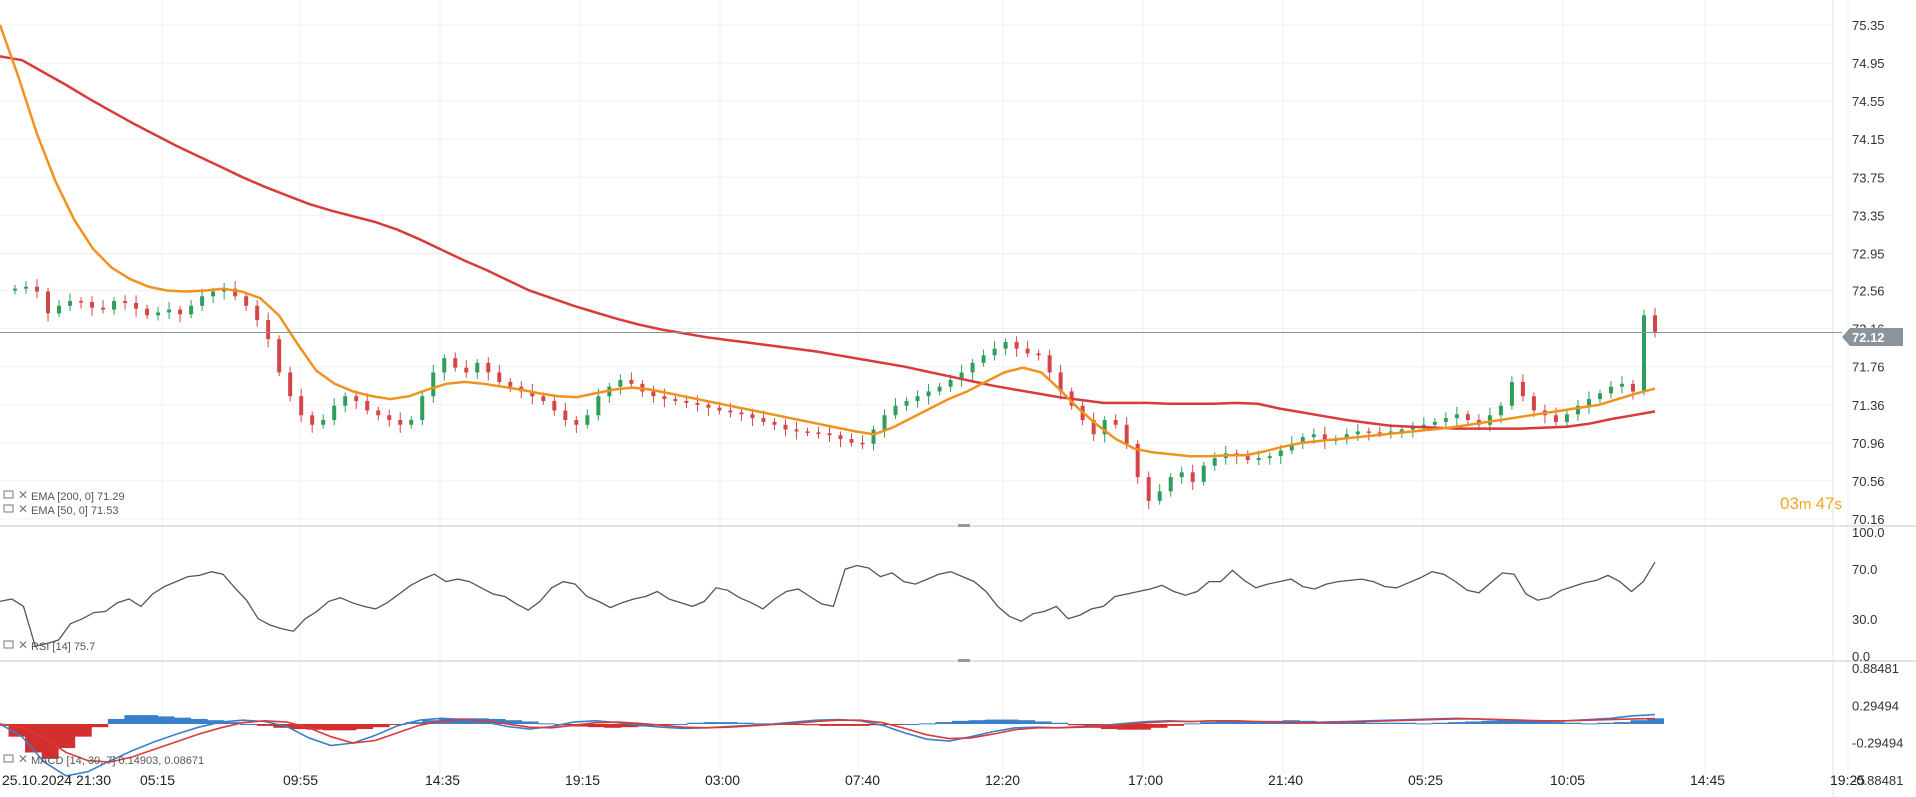 This screenshot has width=1916, height=797. Describe the element at coordinates (1839, 504) in the screenshot. I see `countdown-seconds-unit: s` at that location.